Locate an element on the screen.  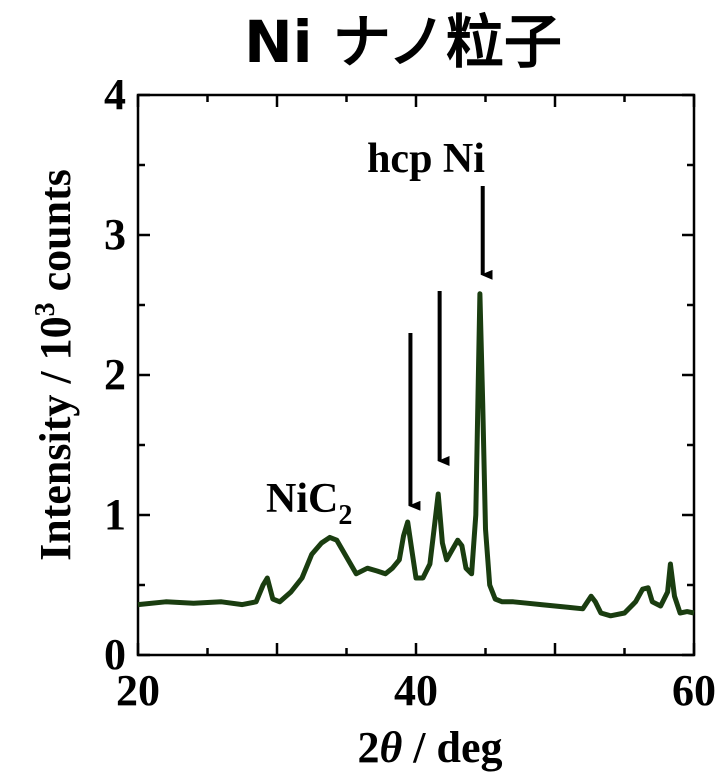
x-tick-label: 40 is located at coordinates (416, 690).